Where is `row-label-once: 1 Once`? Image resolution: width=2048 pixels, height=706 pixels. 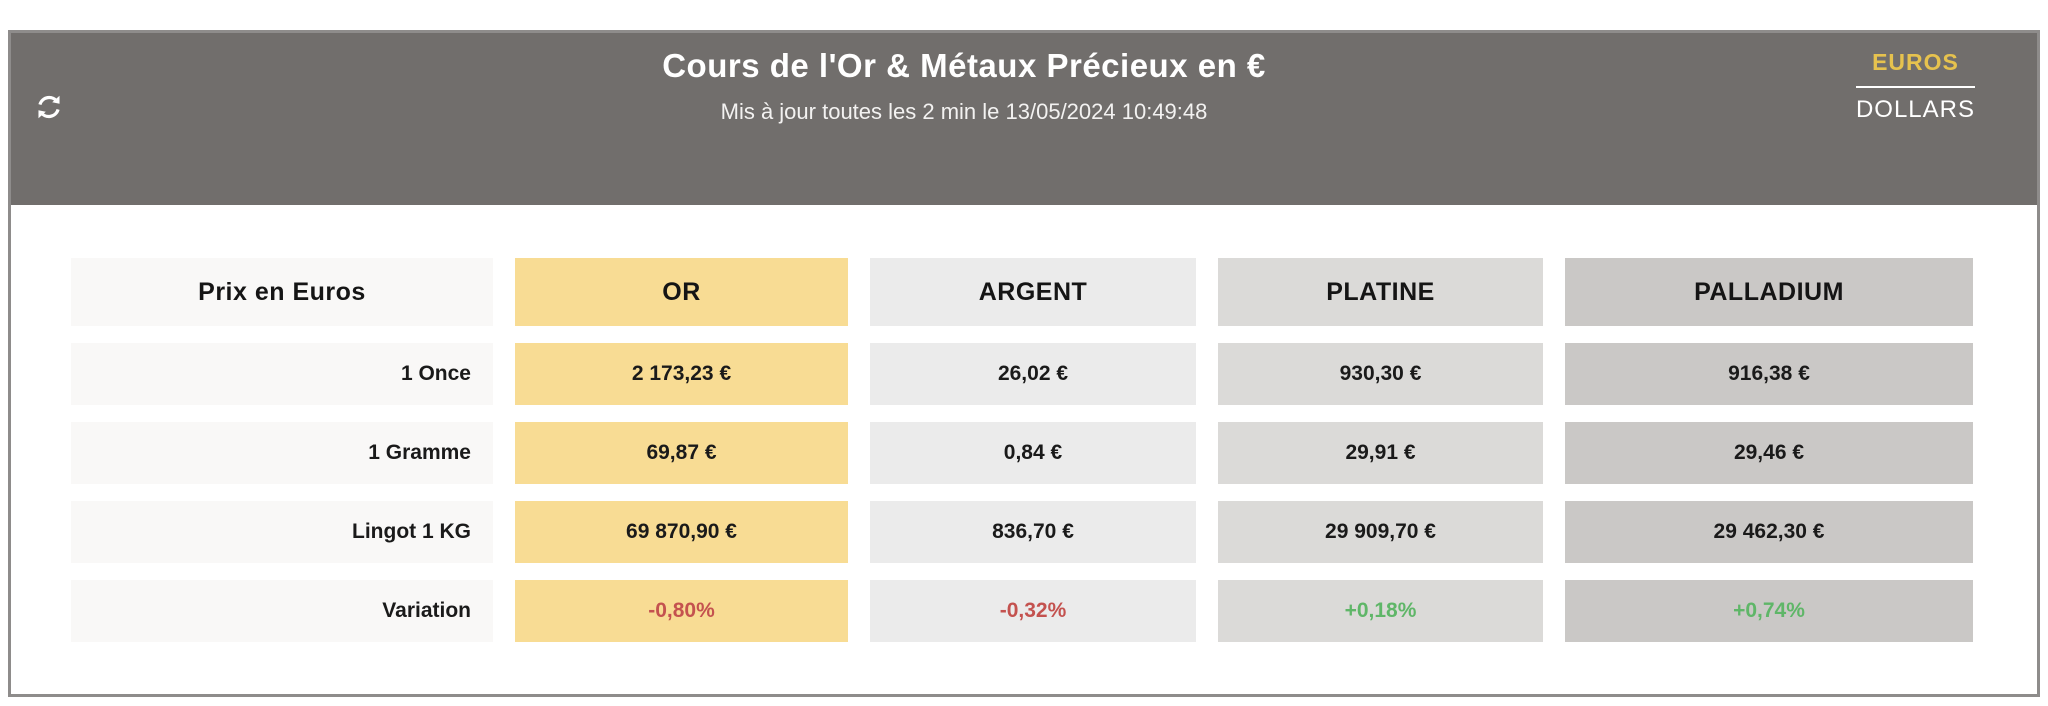 row-label-once: 1 Once is located at coordinates (282, 374).